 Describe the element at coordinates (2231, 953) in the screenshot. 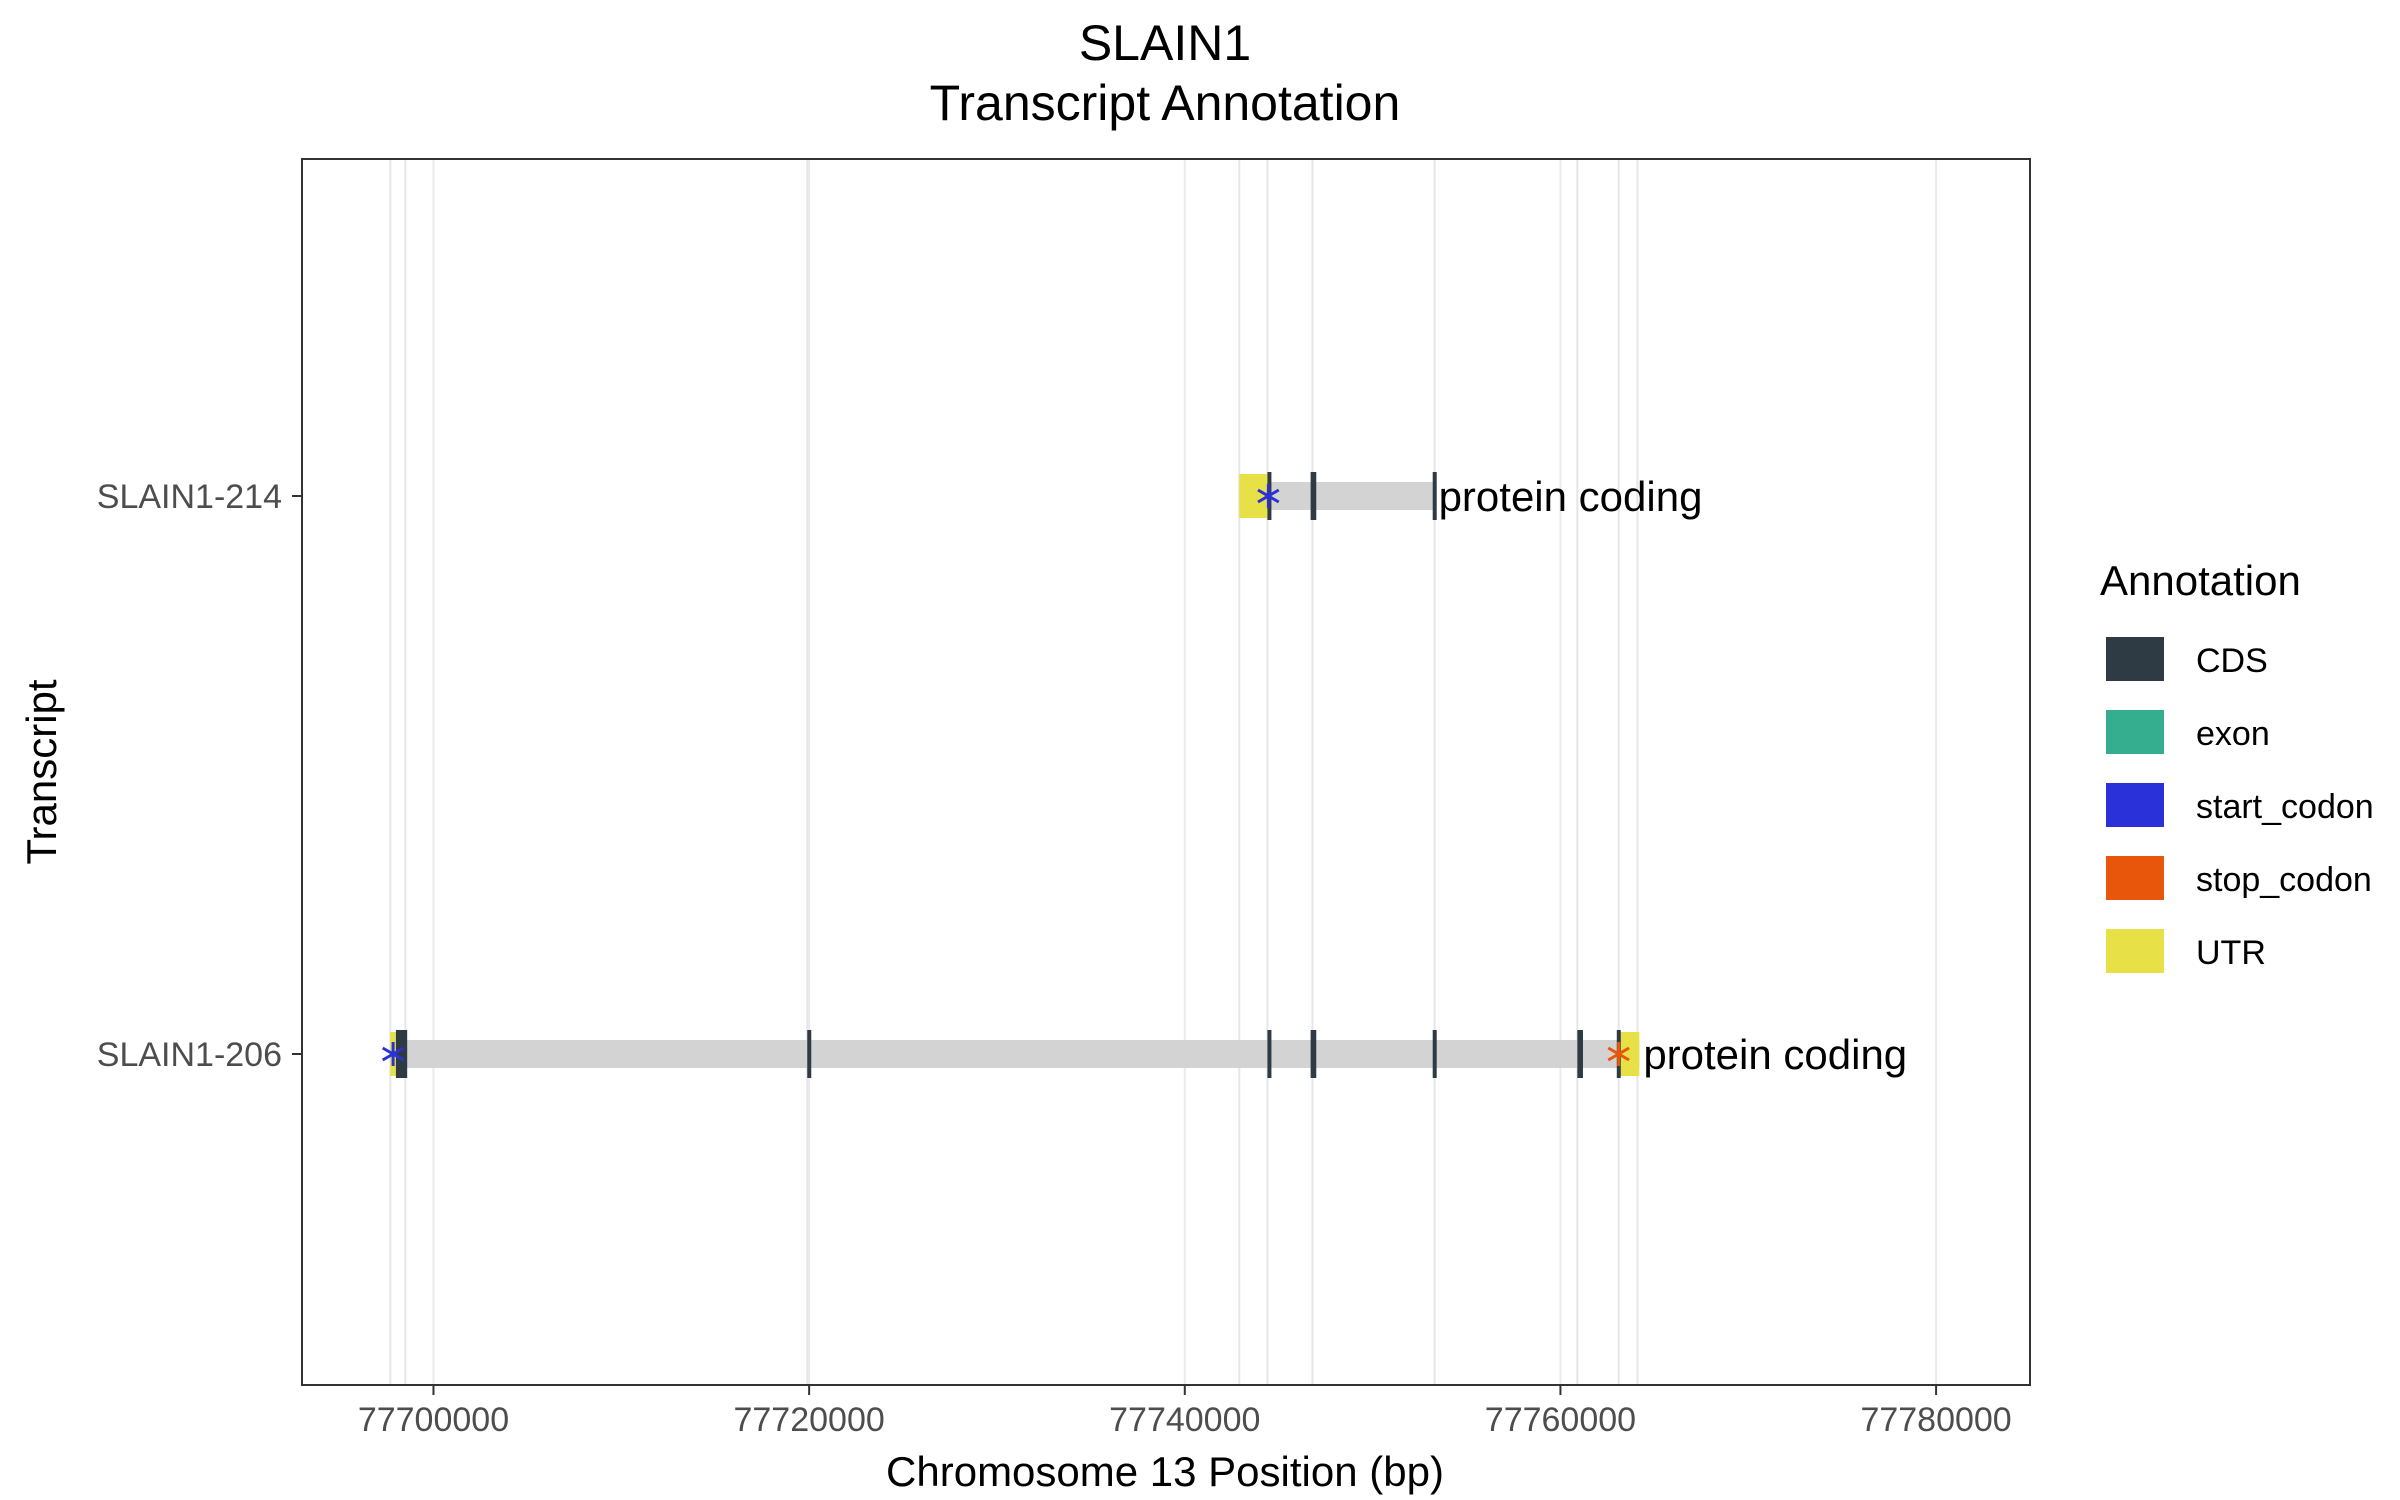

I see `legend-label: UTR` at that location.